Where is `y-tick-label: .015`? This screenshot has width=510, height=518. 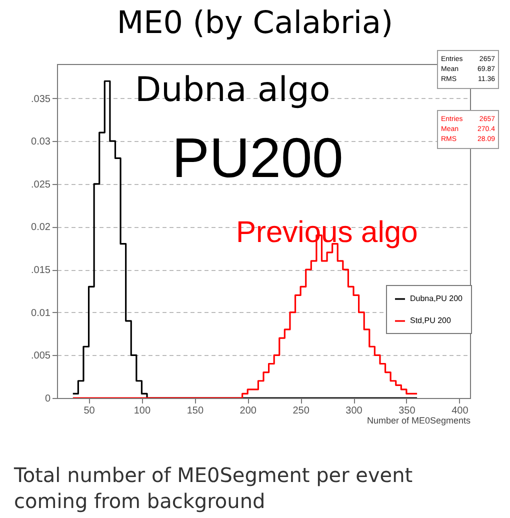 y-tick-label: .015 is located at coordinates (41, 270).